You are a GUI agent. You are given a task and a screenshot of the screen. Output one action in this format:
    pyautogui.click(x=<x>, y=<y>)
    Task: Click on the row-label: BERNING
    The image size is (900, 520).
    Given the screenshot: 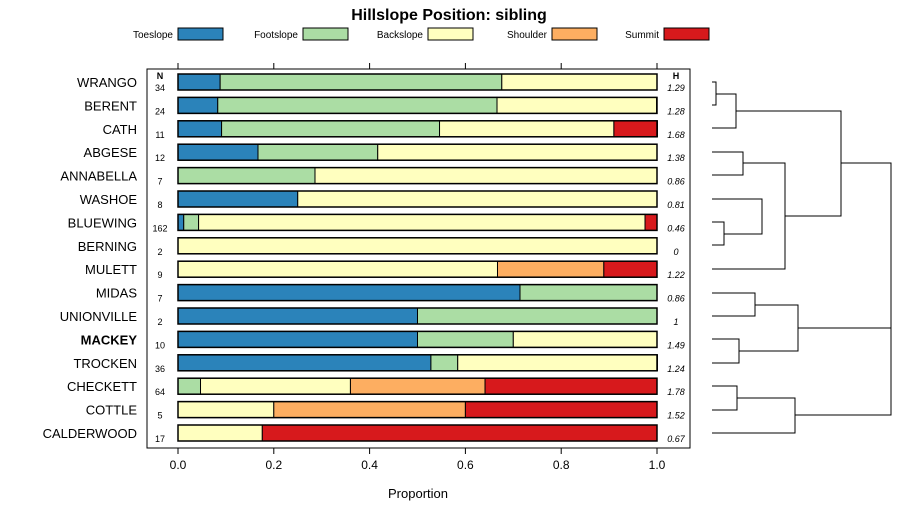 What is the action you would take?
    pyautogui.click(x=107, y=246)
    